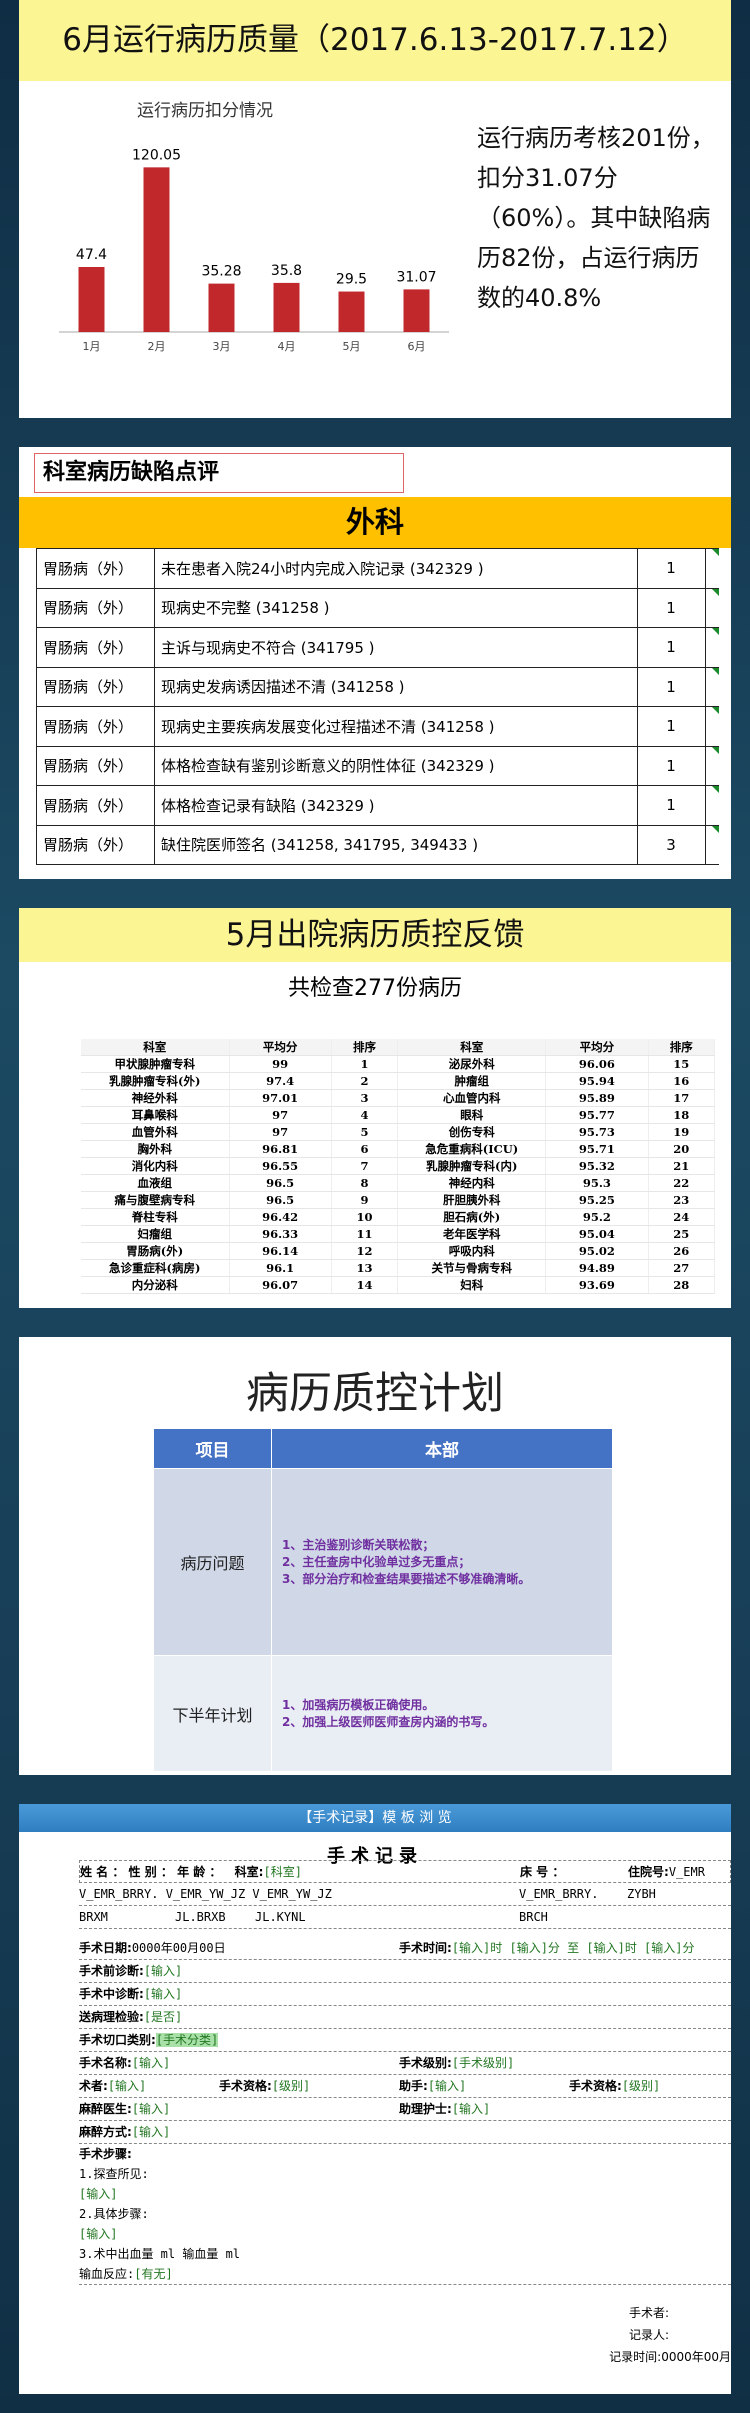  I want to click on ranking-cell: 95.32, so click(597, 1166).